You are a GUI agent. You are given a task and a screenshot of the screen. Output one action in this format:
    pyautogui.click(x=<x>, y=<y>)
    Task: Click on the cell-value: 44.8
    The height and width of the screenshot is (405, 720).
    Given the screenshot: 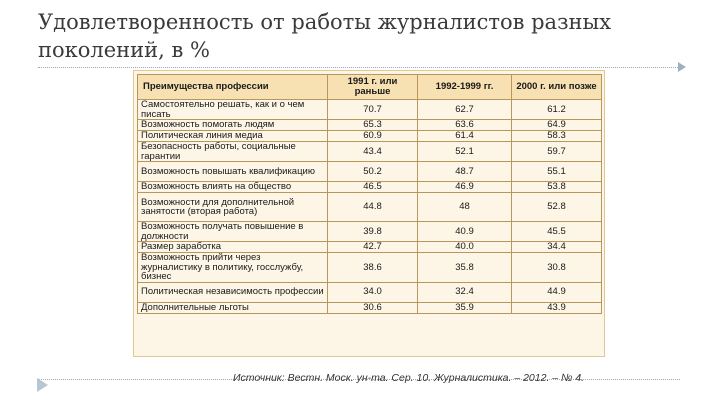 What is the action you would take?
    pyautogui.click(x=372, y=207)
    